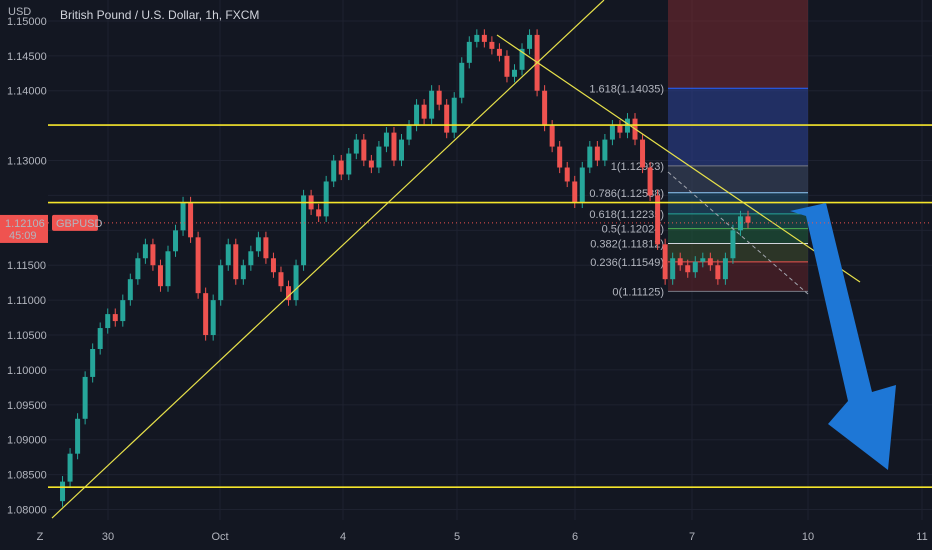 This screenshot has width=932, height=550. What do you see at coordinates (633, 230) in the screenshot?
I see `fib-level-label: 0.5(1.12024)` at bounding box center [633, 230].